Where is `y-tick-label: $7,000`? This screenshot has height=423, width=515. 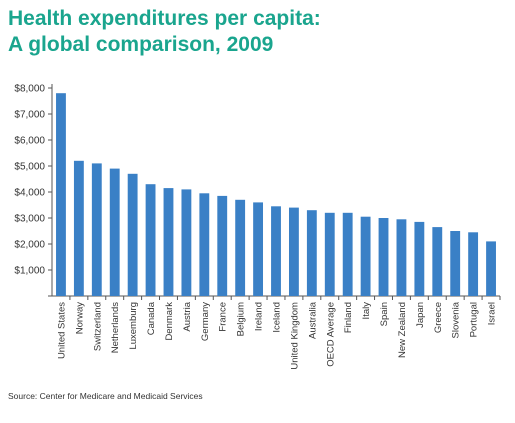 y-tick-label: $7,000 is located at coordinates (29, 115).